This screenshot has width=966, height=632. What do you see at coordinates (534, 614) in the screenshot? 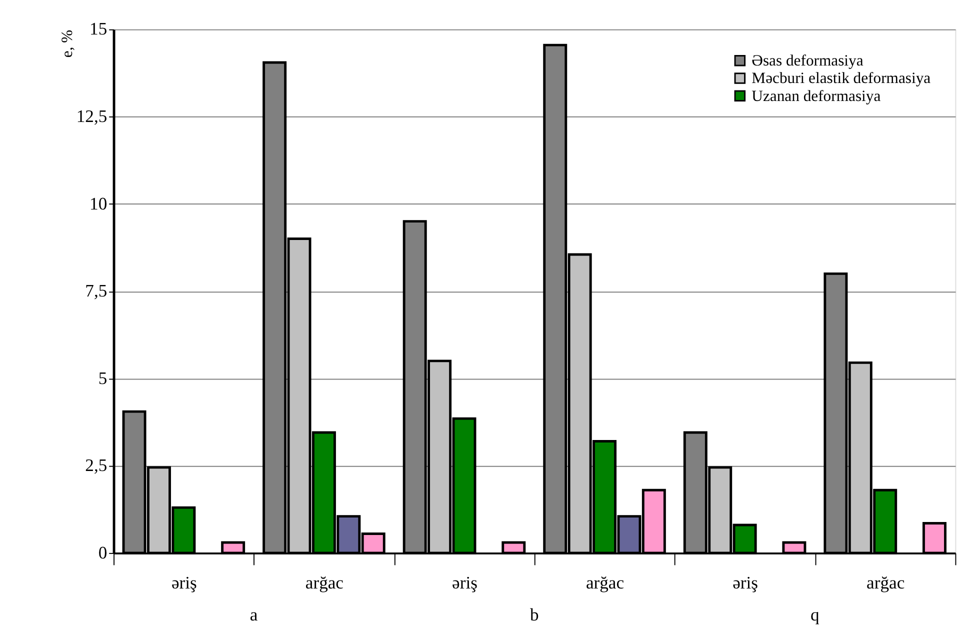
I see `text: b` at bounding box center [534, 614].